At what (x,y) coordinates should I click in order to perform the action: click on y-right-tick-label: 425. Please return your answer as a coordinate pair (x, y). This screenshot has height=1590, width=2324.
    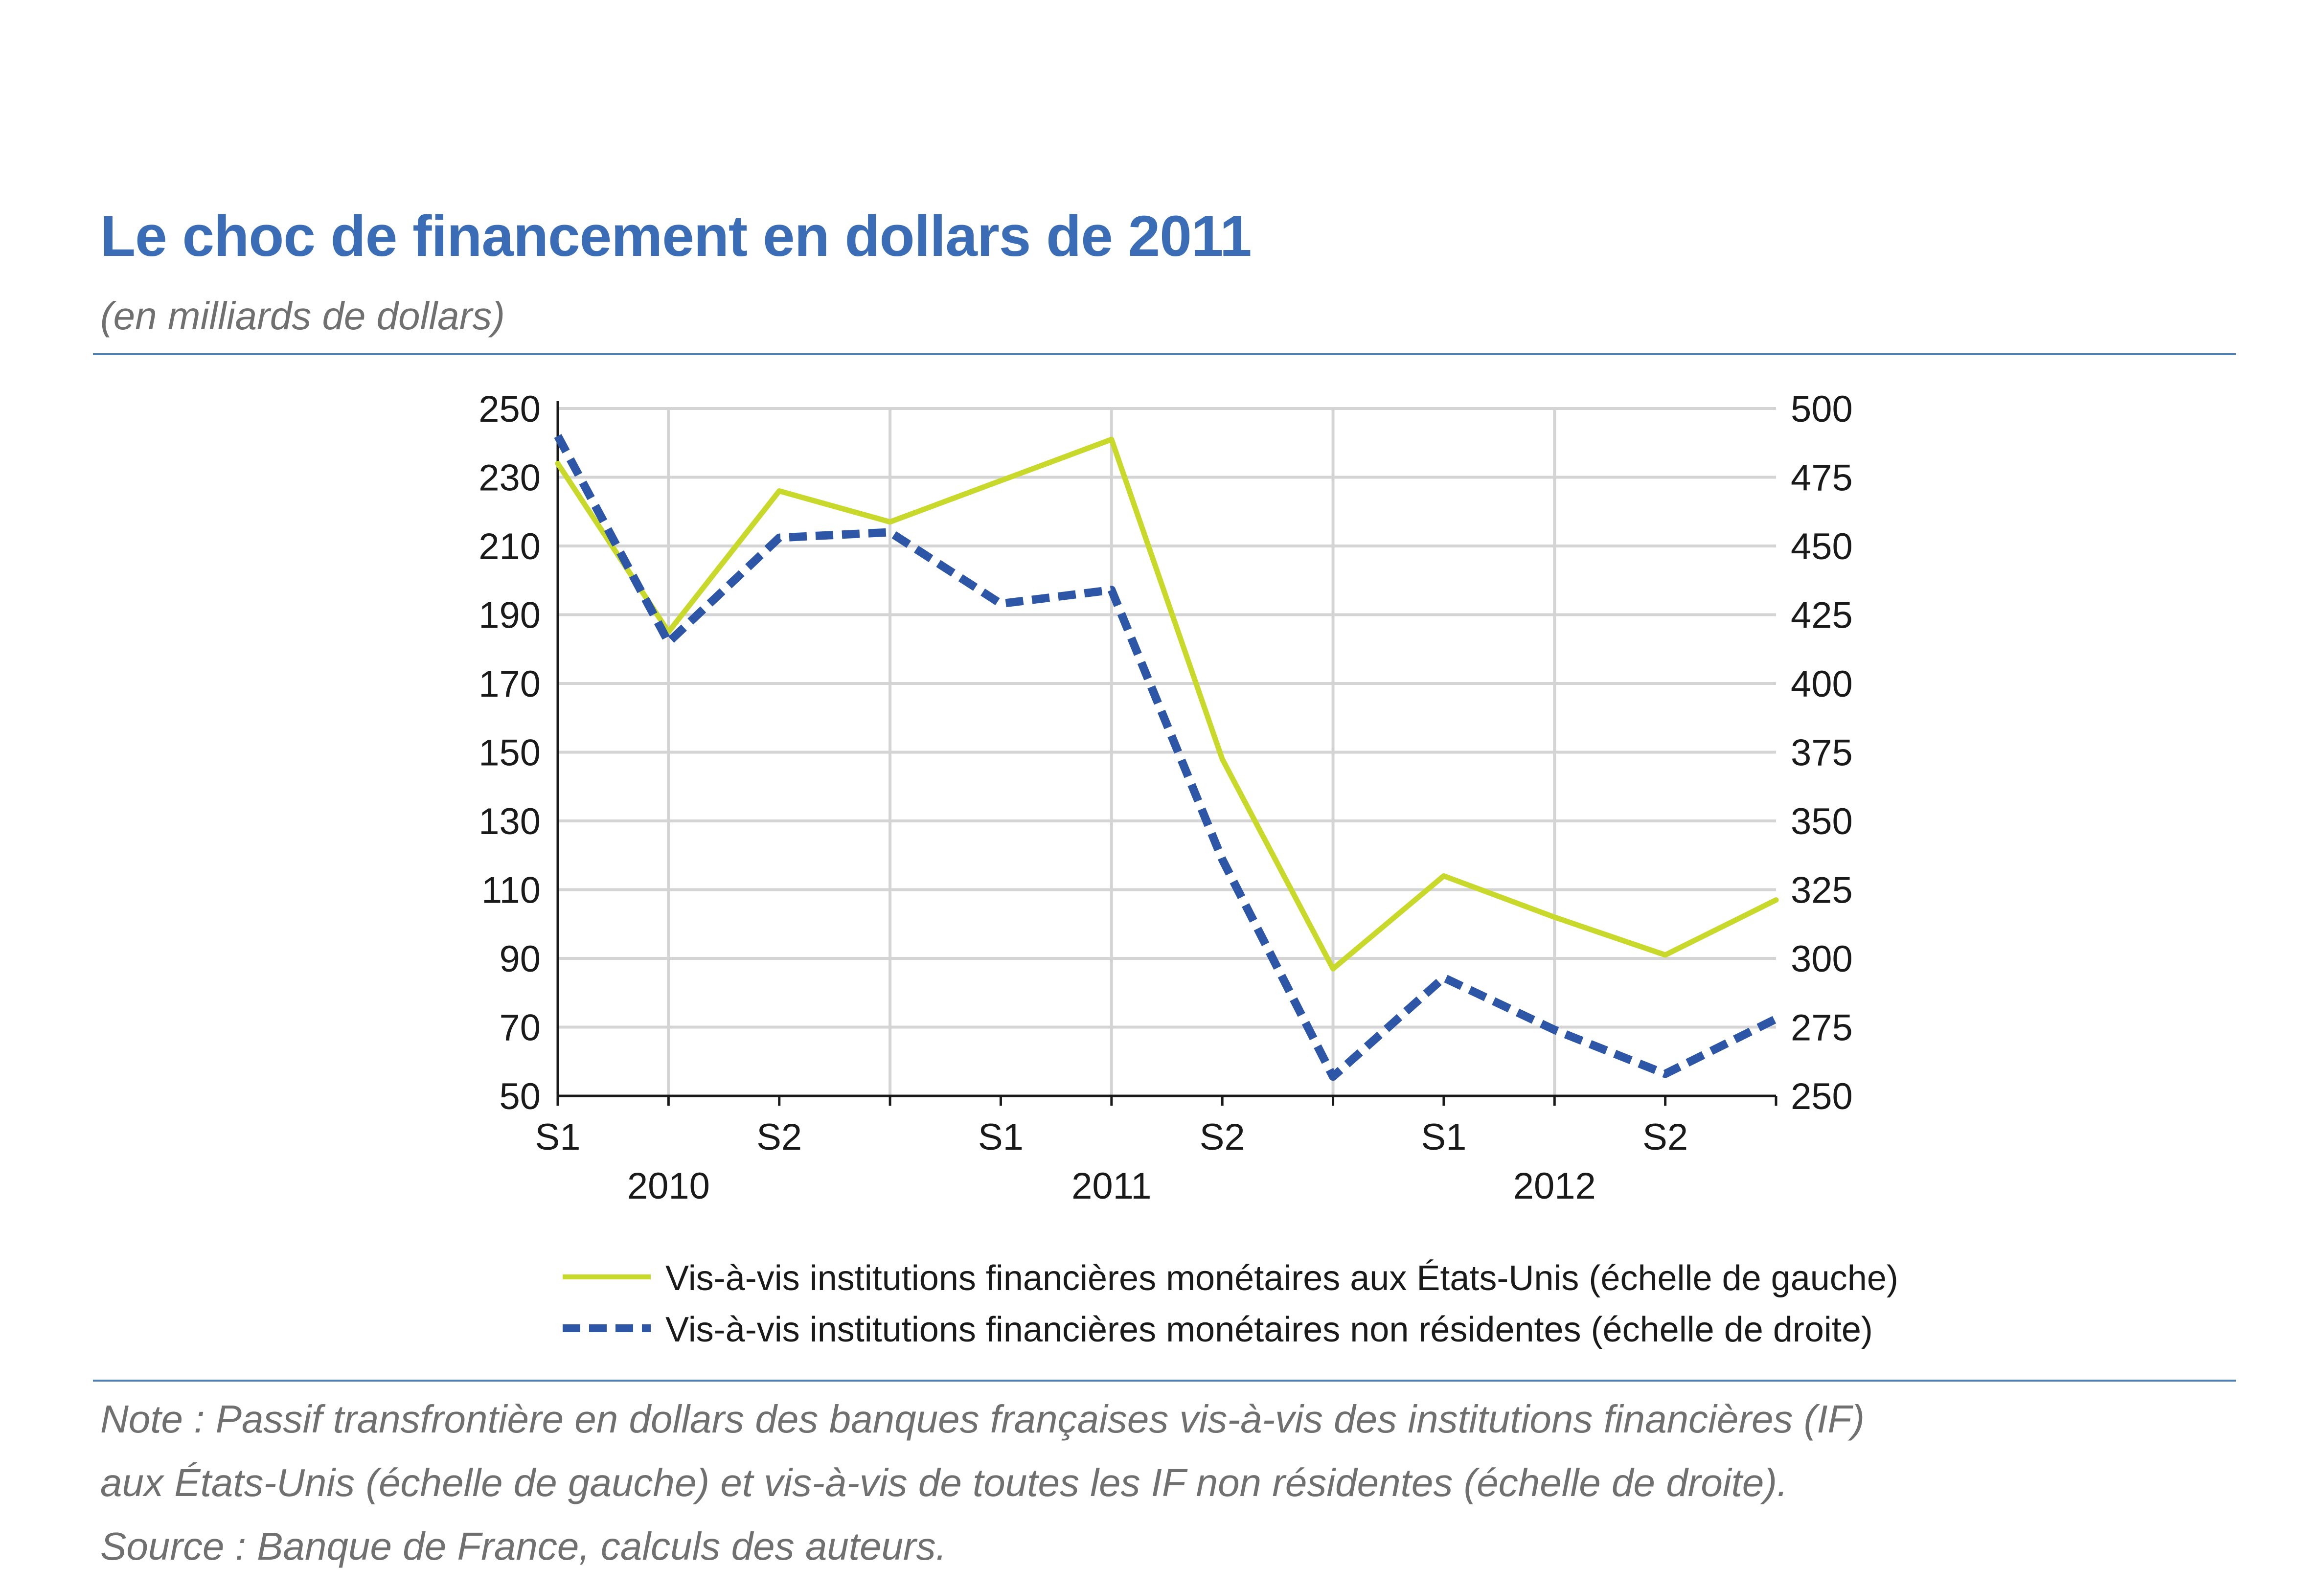
    Looking at the image, I should click on (1822, 616).